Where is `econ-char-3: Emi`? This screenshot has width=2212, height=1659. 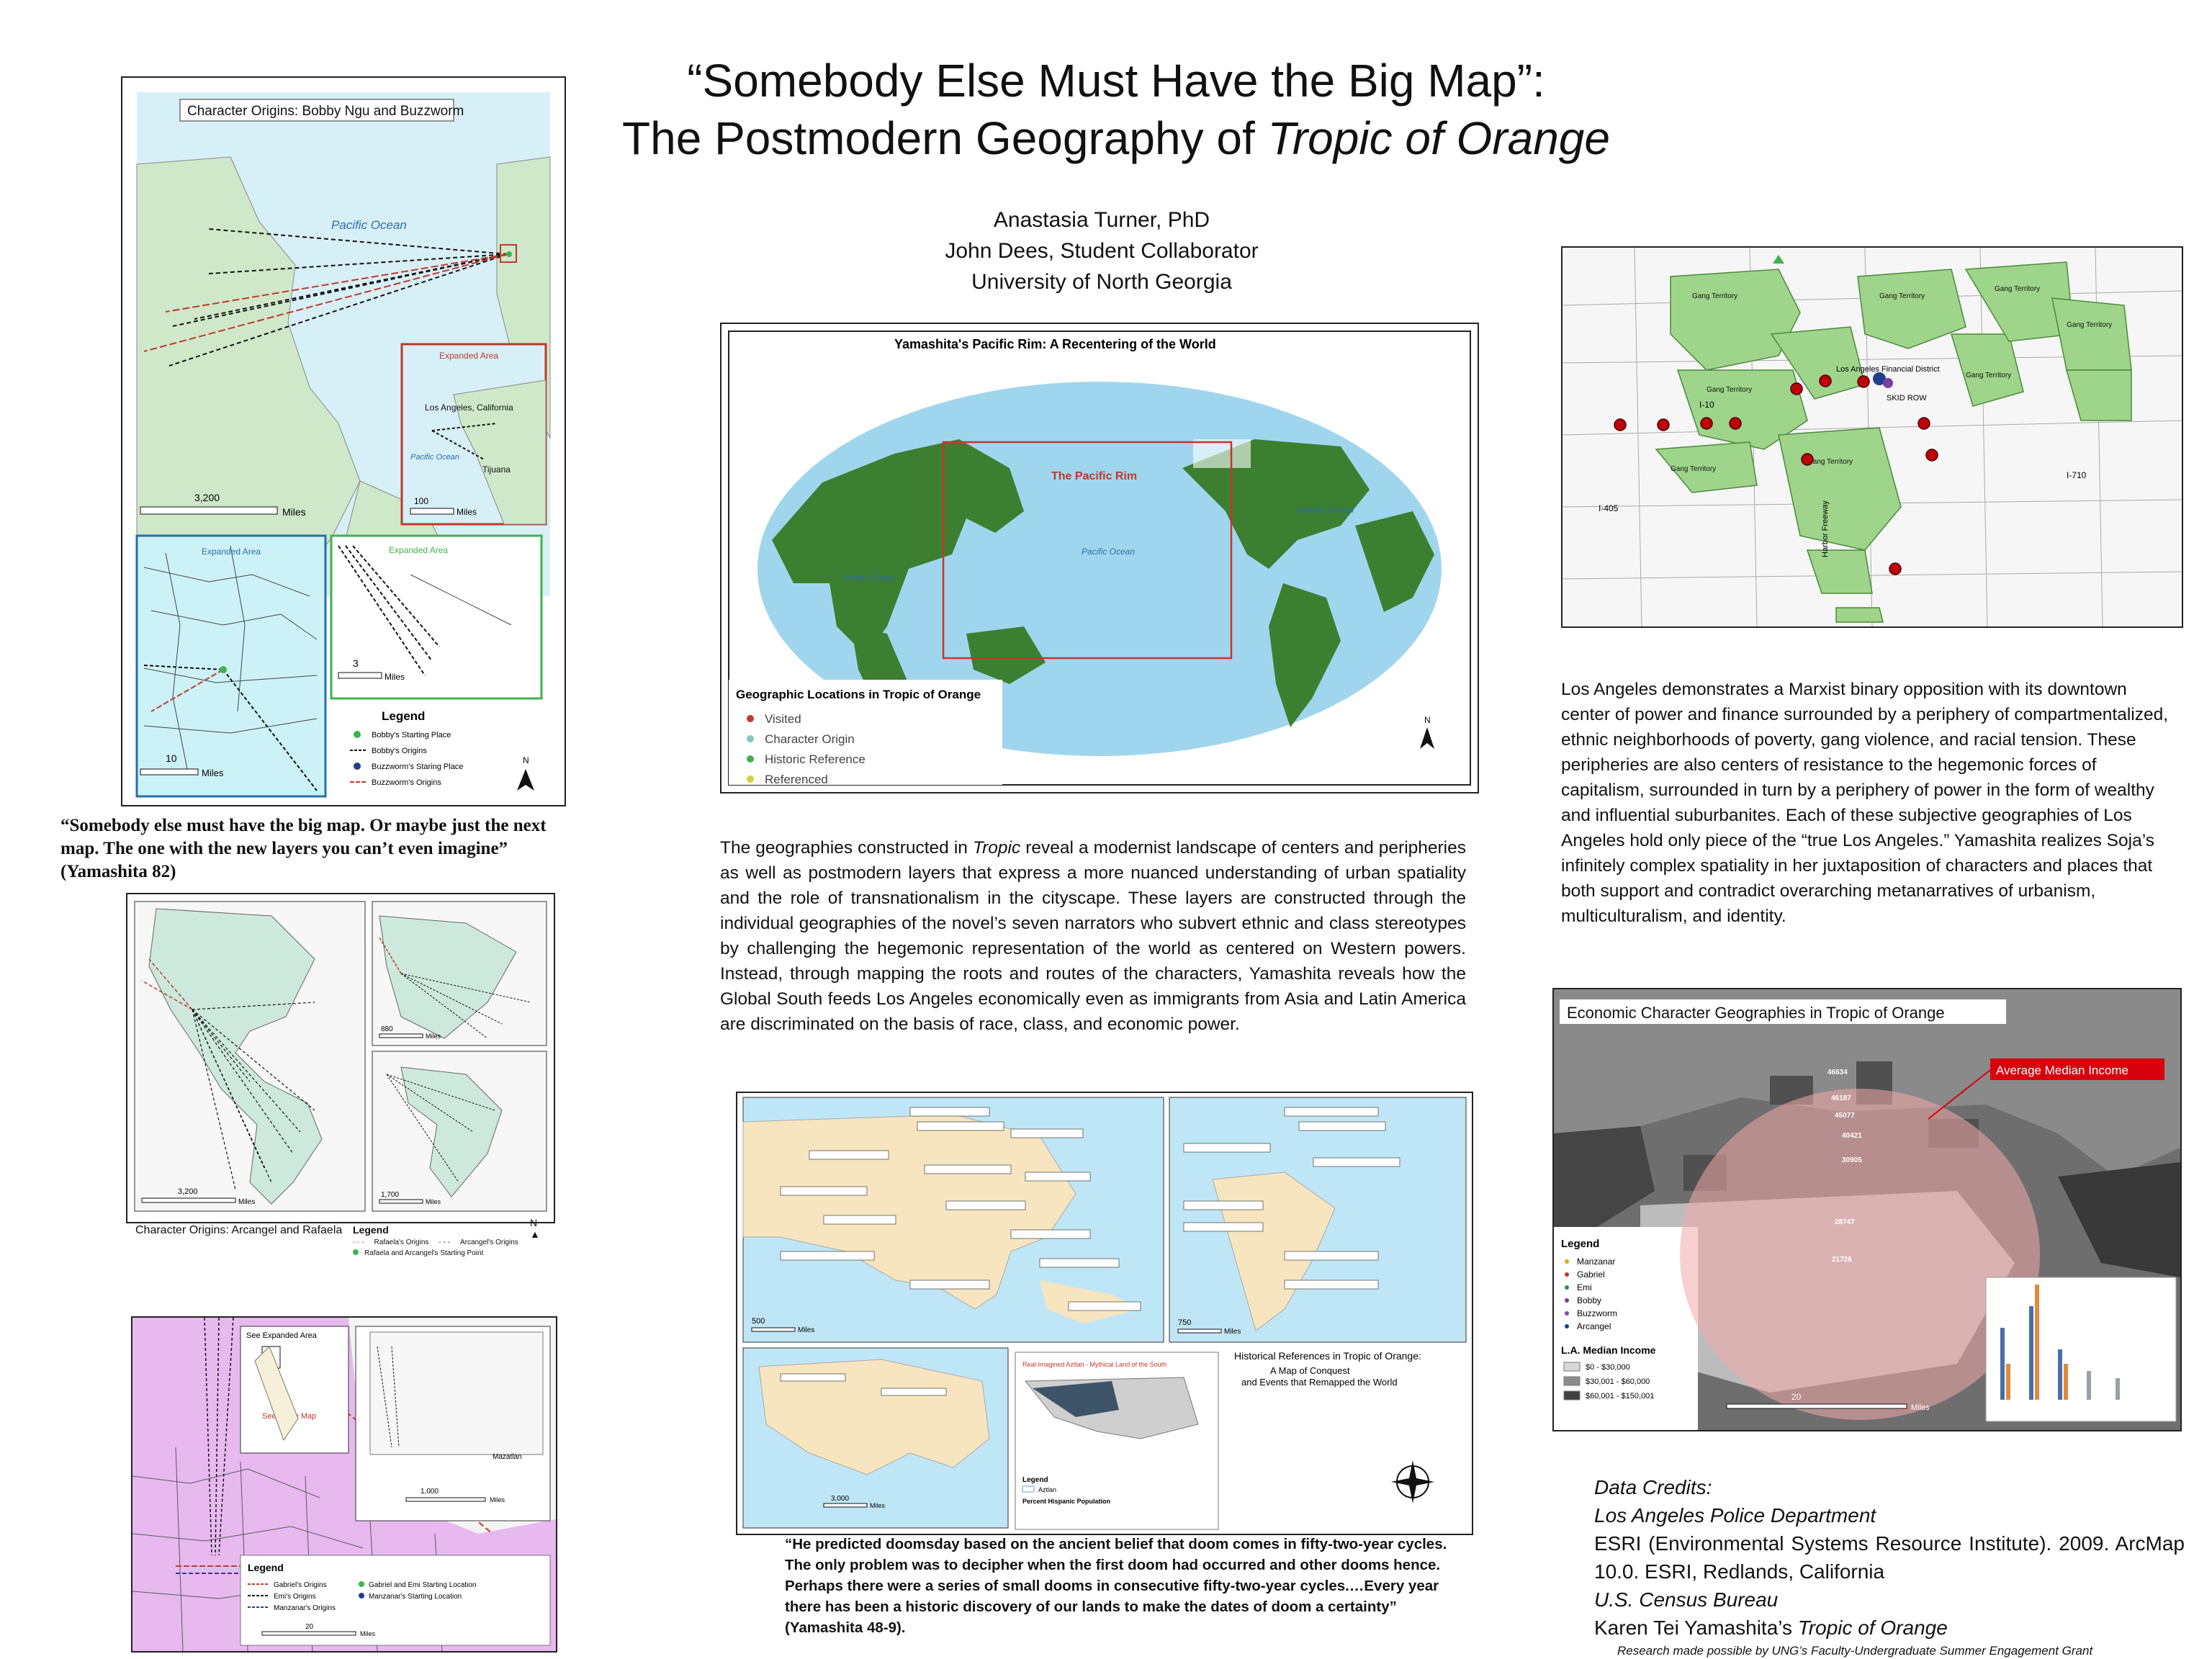 econ-char-3: Emi is located at coordinates (1584, 1287).